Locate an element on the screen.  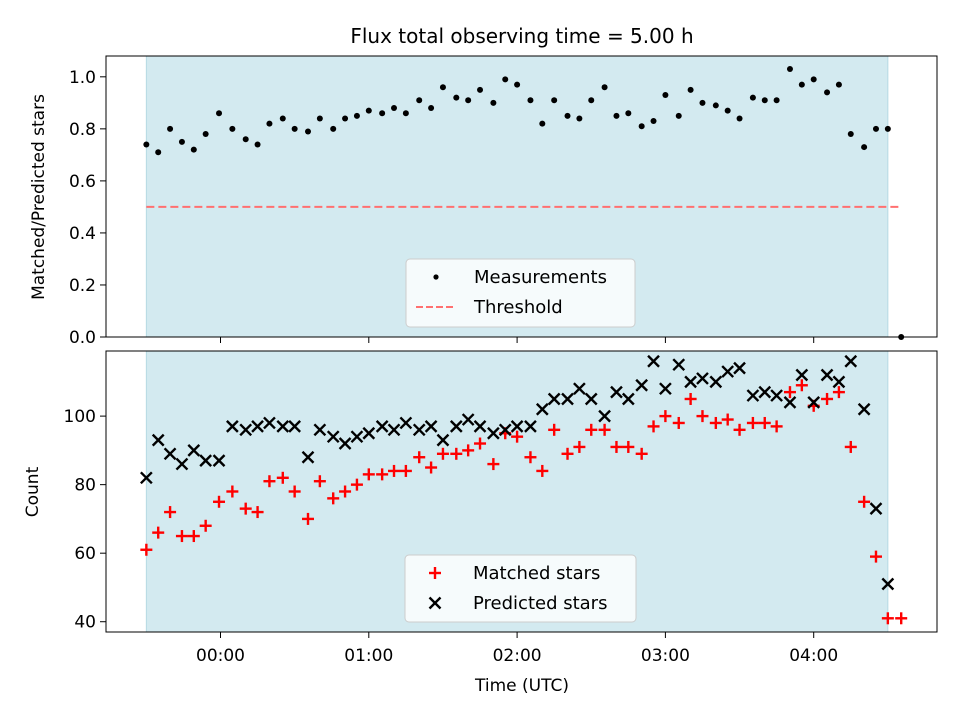
legend-label-predicted: Predicted stars is located at coordinates (540, 603).